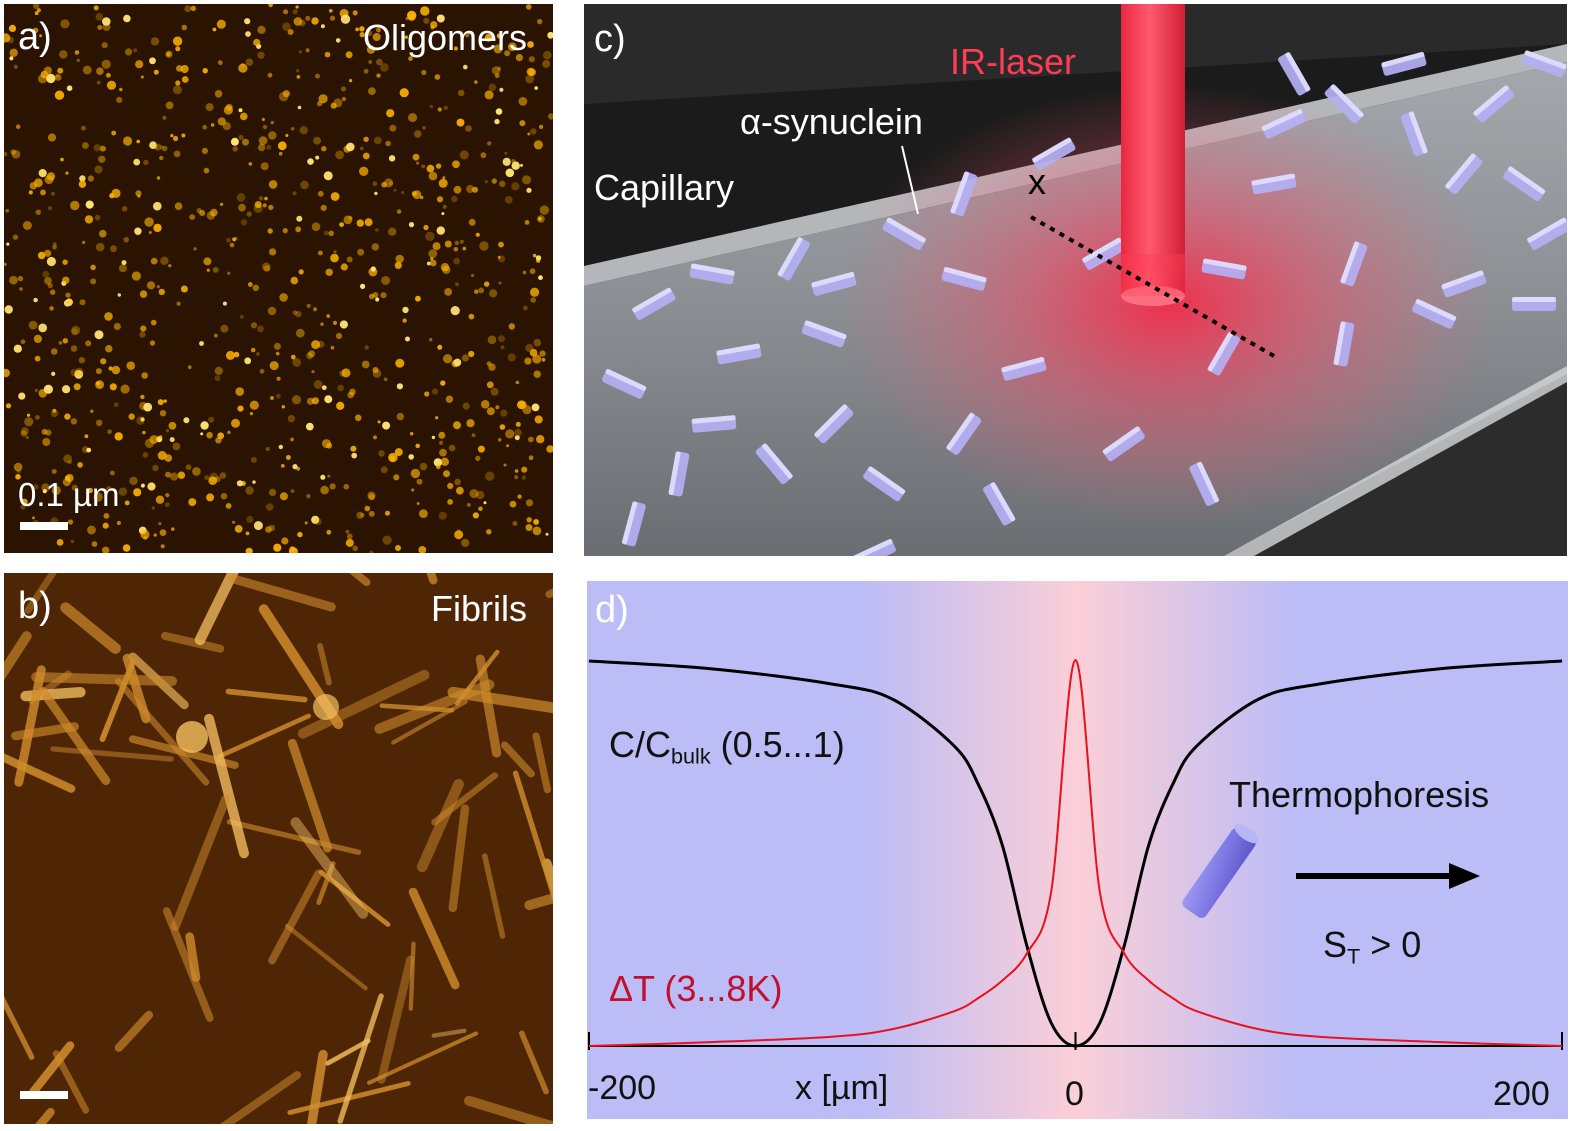 The width and height of the screenshot is (1575, 1131). What do you see at coordinates (326, 707) in the screenshot?
I see `fibril-cluster` at bounding box center [326, 707].